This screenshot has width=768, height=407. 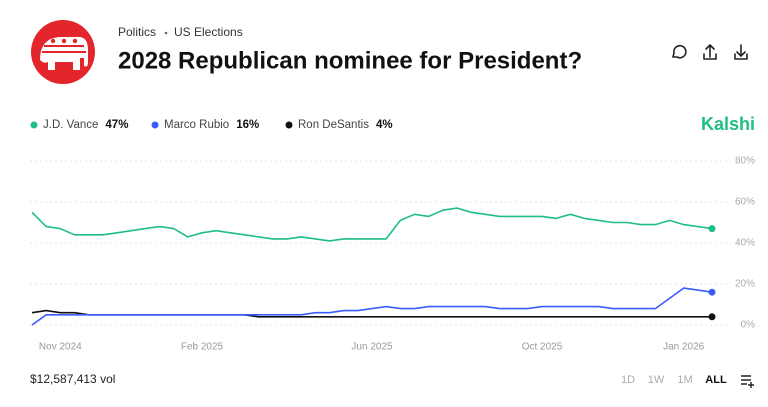 I want to click on y-tick-label: 80%, so click(x=745, y=161).